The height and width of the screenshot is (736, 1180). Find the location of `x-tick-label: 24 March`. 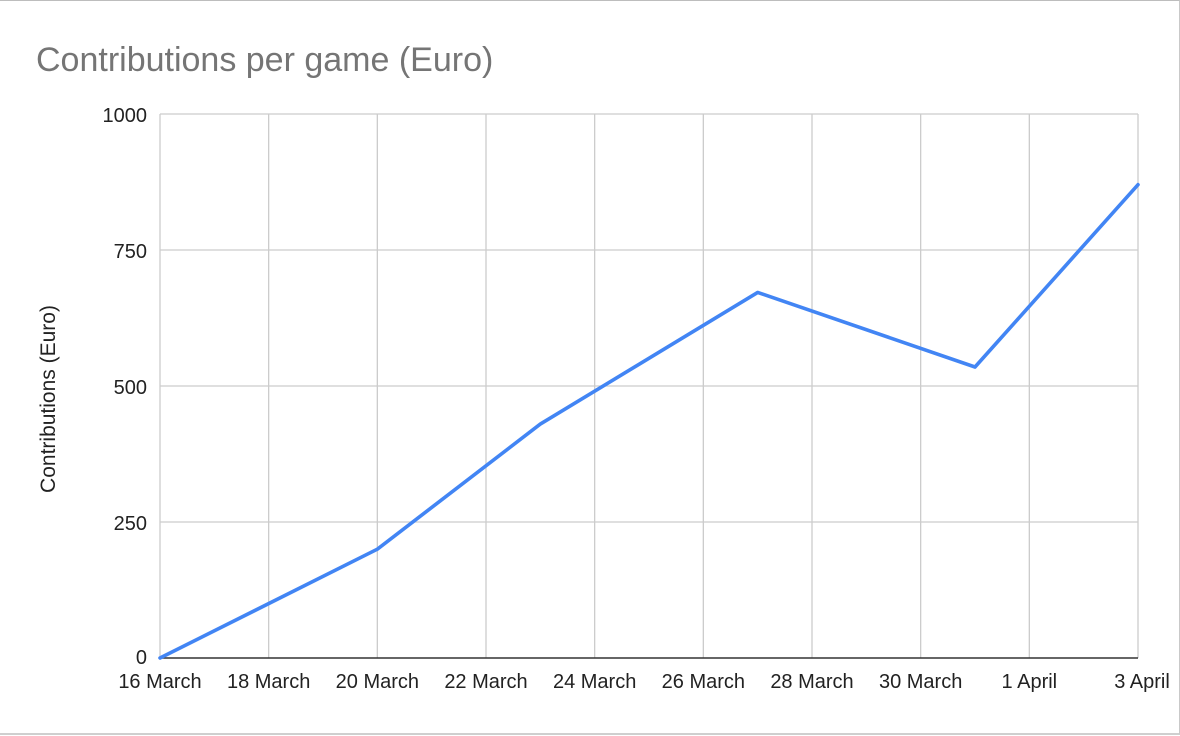

x-tick-label: 24 March is located at coordinates (594, 682).